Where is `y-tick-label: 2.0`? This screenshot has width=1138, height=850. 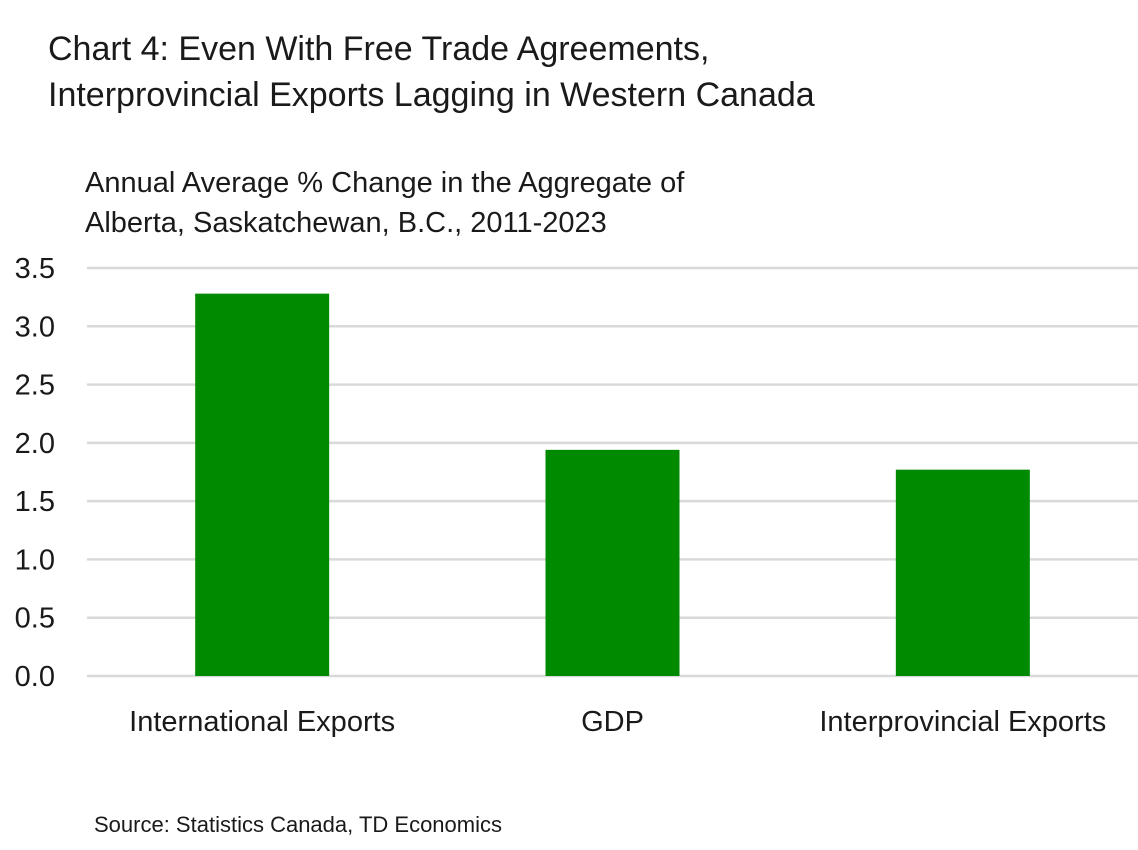 y-tick-label: 2.0 is located at coordinates (35, 444).